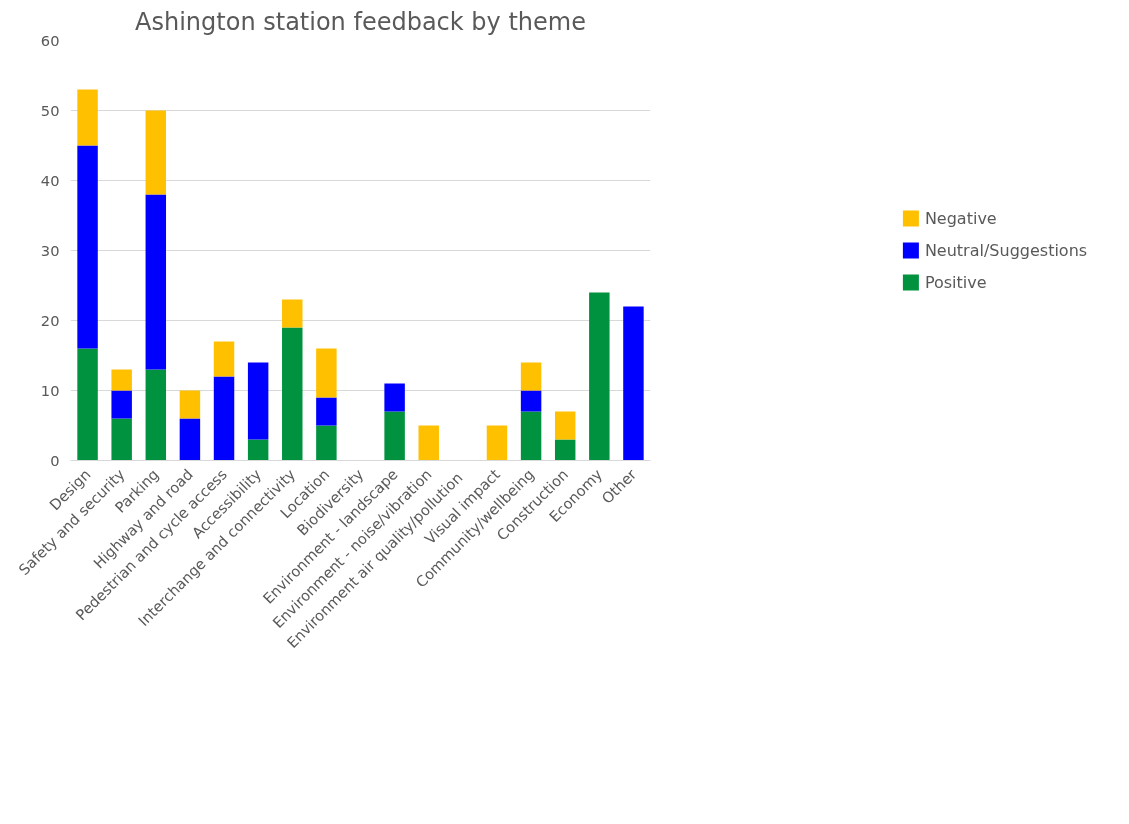 The width and height of the screenshot is (1129, 824). Describe the element at coordinates (960, 218) in the screenshot. I see `legend-label: Negative` at that location.